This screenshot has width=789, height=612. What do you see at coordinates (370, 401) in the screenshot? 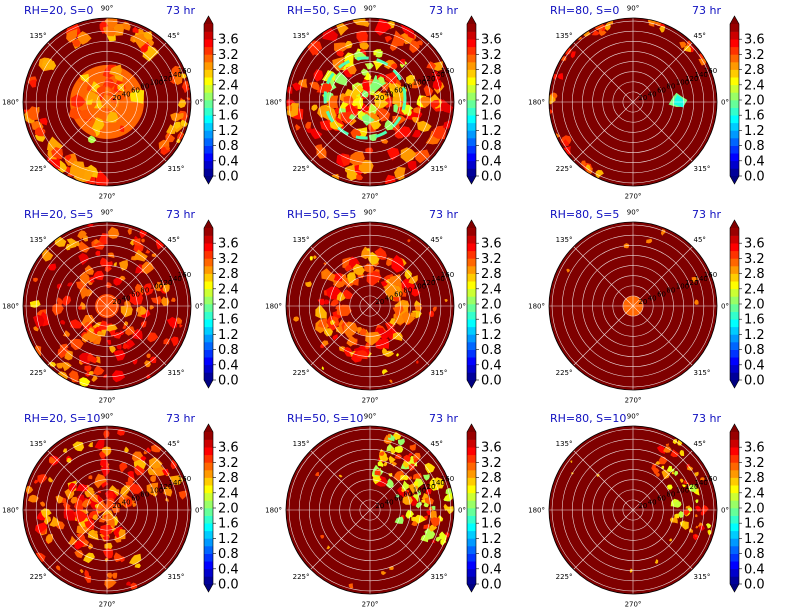
I see `angular-tick-label: 270°` at bounding box center [370, 401].